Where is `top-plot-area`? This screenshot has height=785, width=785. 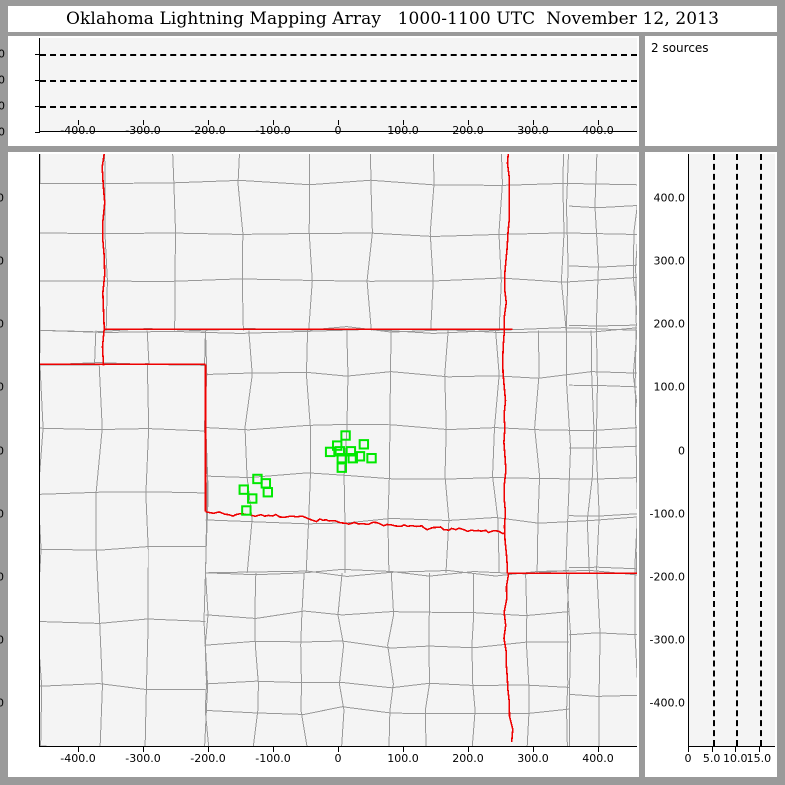 top-plot-area is located at coordinates (336, 85).